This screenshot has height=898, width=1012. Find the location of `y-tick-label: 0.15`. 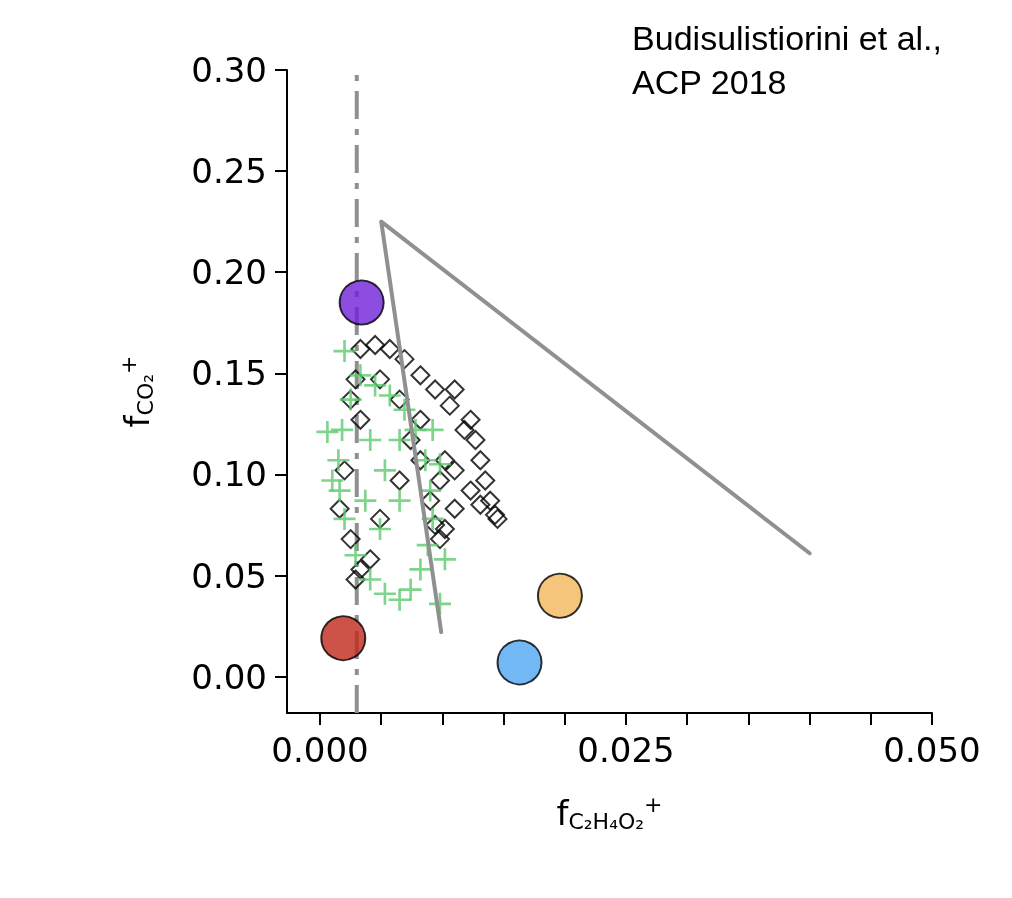

y-tick-label: 0.15 is located at coordinates (229, 373).